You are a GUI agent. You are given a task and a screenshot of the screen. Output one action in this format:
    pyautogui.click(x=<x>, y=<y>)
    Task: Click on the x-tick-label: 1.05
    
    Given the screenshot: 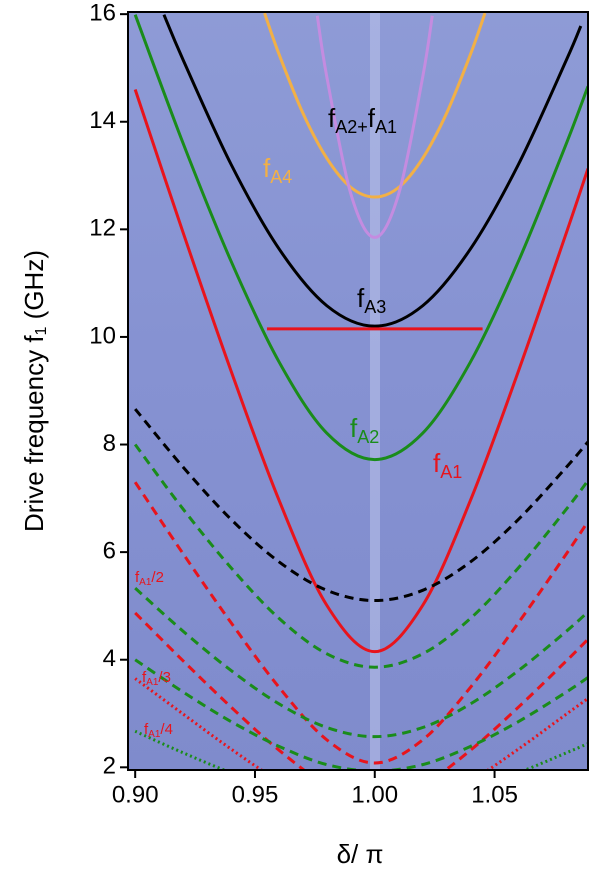 What is the action you would take?
    pyautogui.click(x=494, y=794)
    